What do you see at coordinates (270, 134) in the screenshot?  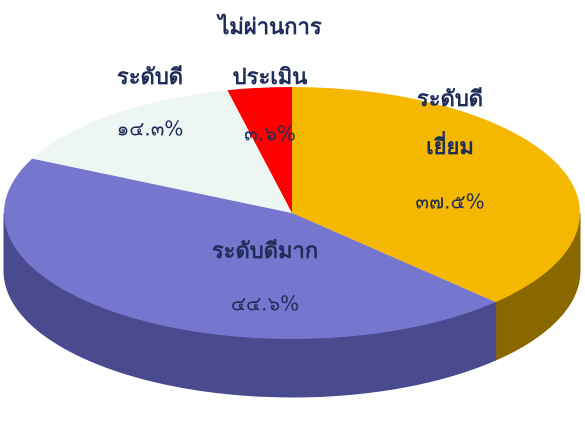 I see `value-label: ๓.๖%` at bounding box center [270, 134].